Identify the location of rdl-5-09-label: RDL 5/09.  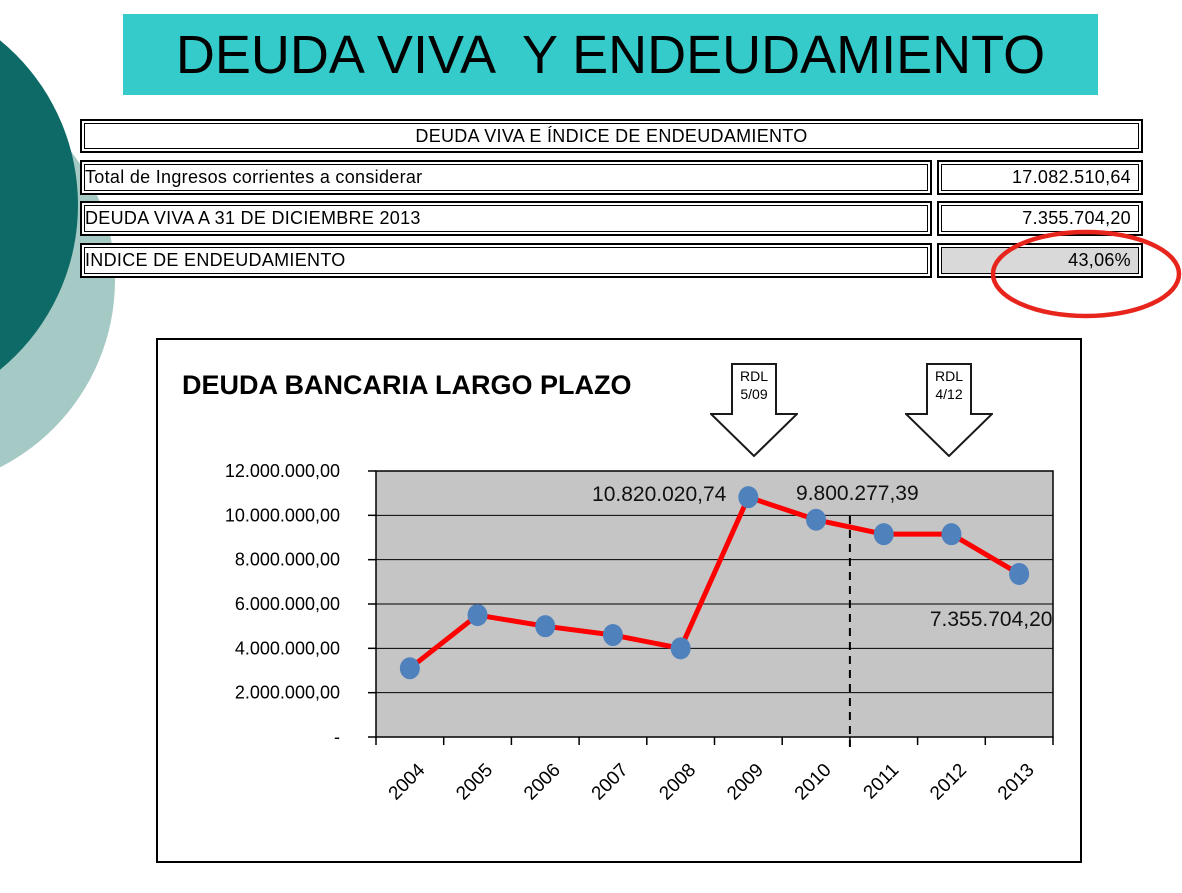
(753, 385).